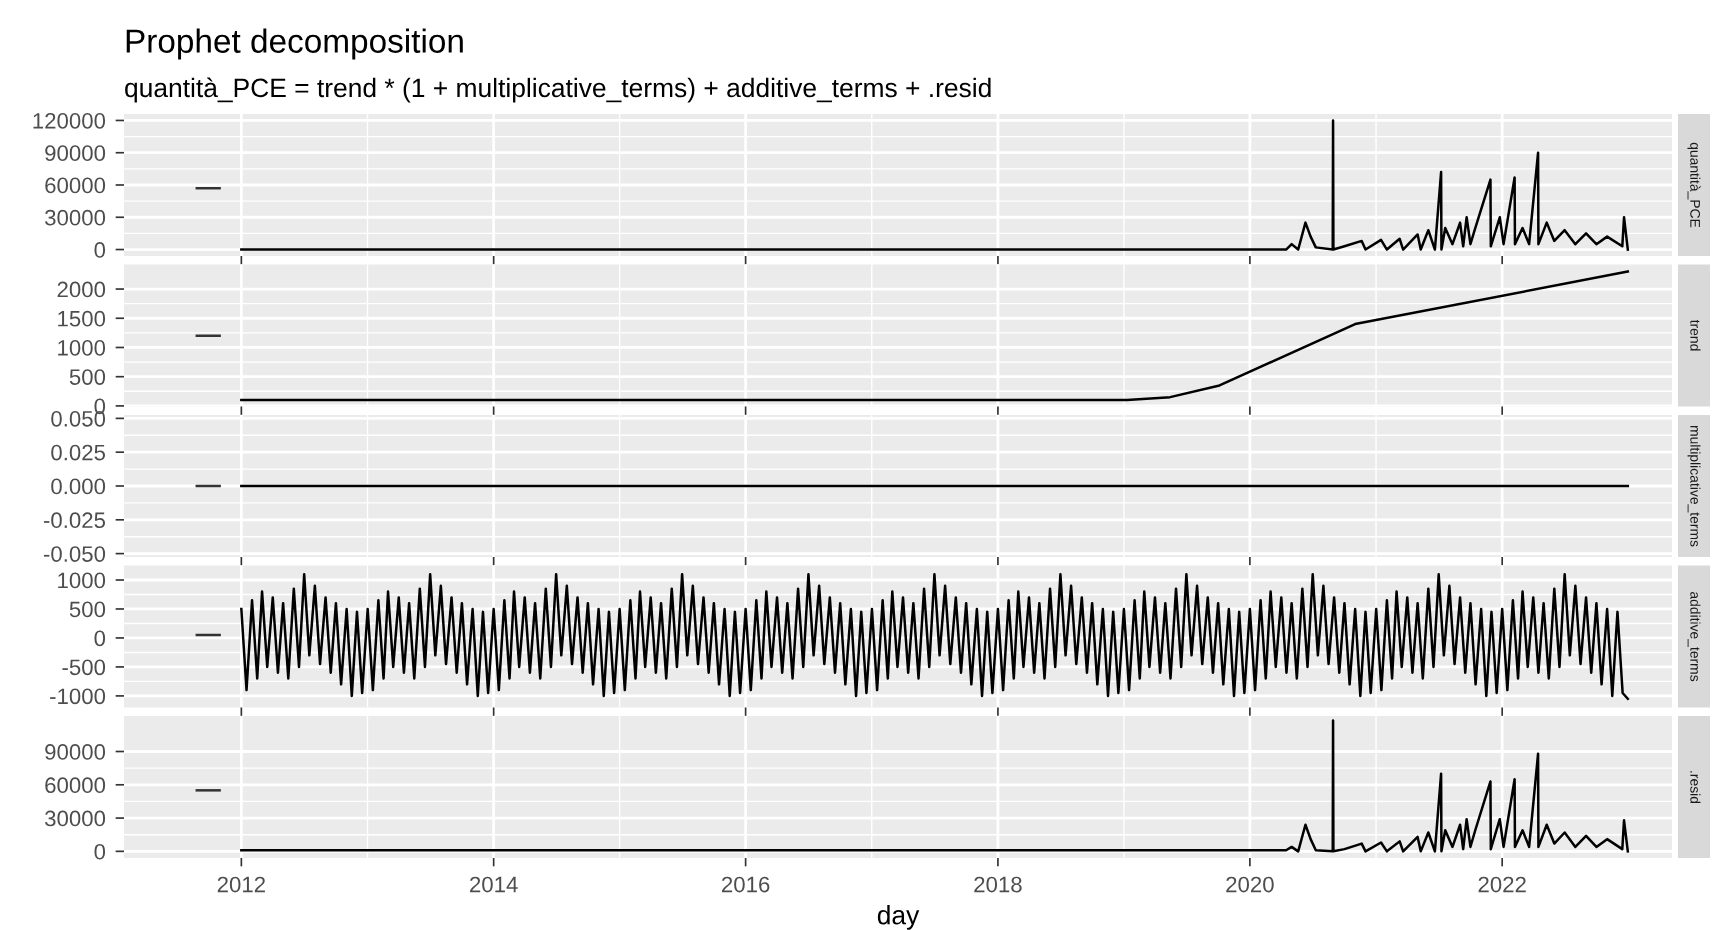  I want to click on x-tick-label: 2014, so click(494, 884).